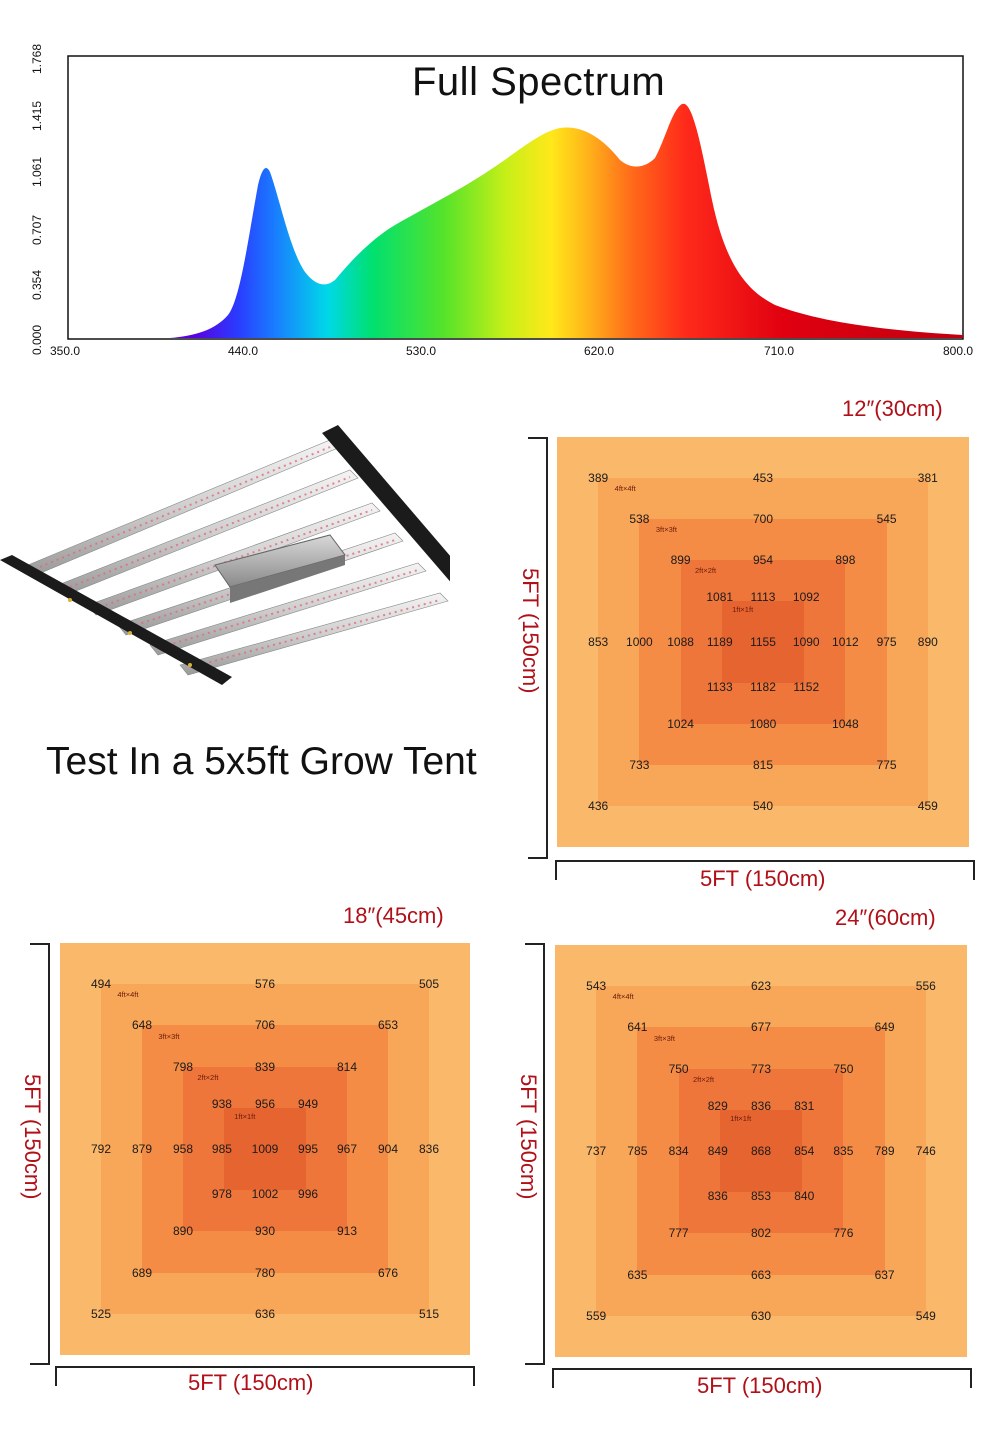 This screenshot has height=1438, width=1000. What do you see at coordinates (308, 1149) in the screenshot?
I see `ppfd-value: 995` at bounding box center [308, 1149].